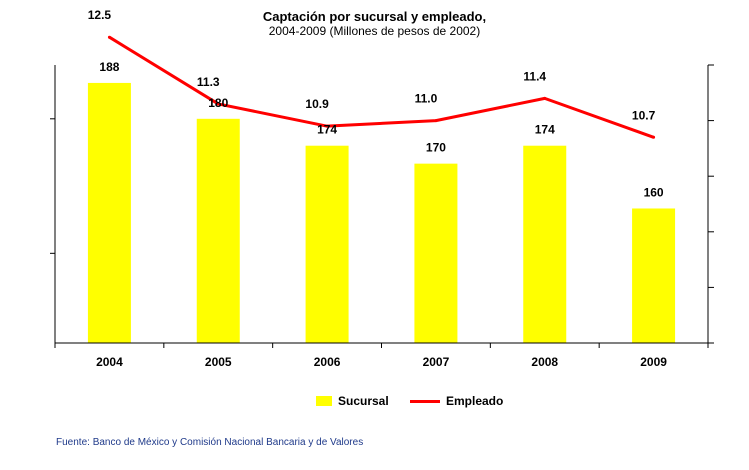  What do you see at coordinates (654, 137) in the screenshot?
I see `point-empleado-2009` at bounding box center [654, 137].